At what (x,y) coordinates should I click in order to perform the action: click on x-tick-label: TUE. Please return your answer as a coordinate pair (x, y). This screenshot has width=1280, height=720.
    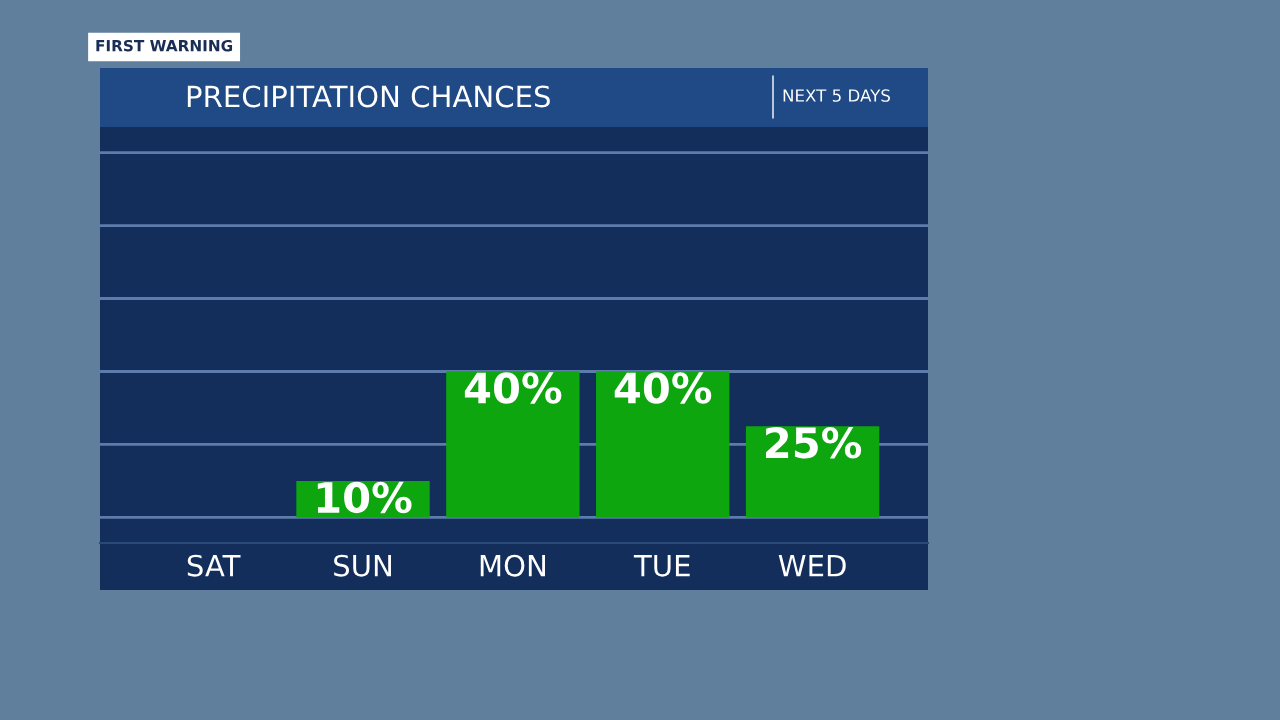
    Looking at the image, I should click on (661, 566).